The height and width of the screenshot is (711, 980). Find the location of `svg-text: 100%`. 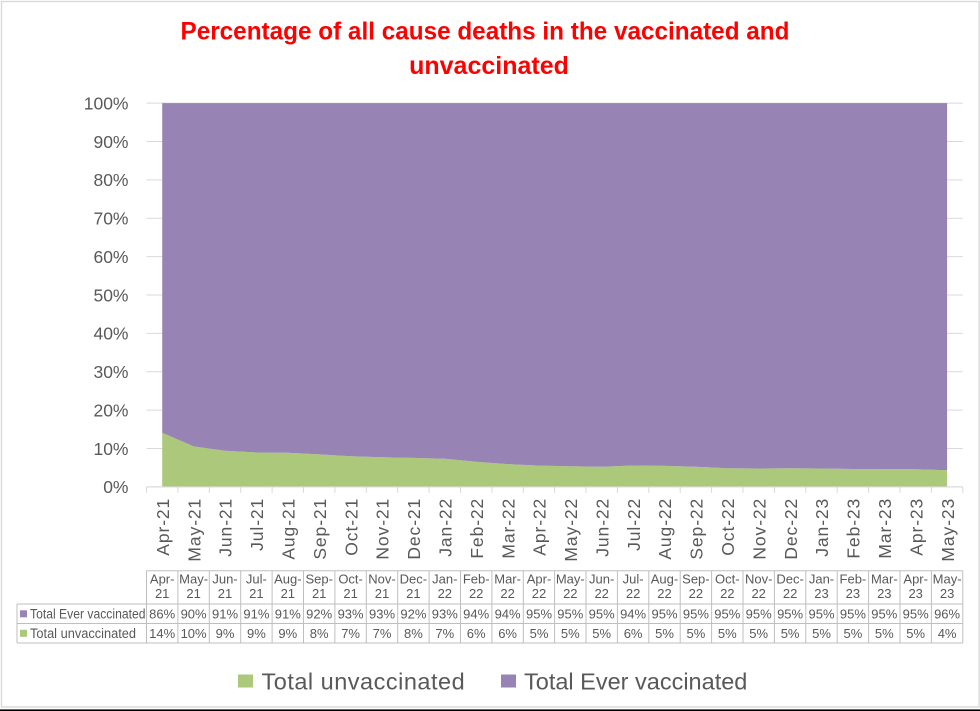

svg-text: 100% is located at coordinates (106, 103).